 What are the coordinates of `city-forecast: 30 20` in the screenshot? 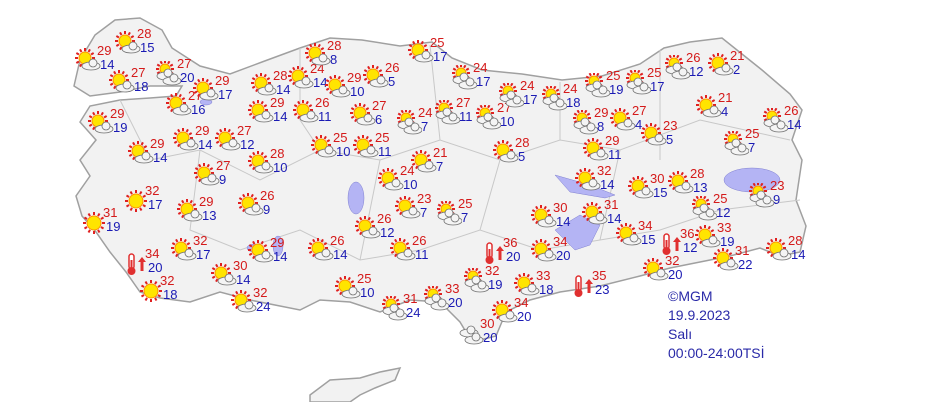 It's located at (482, 335).